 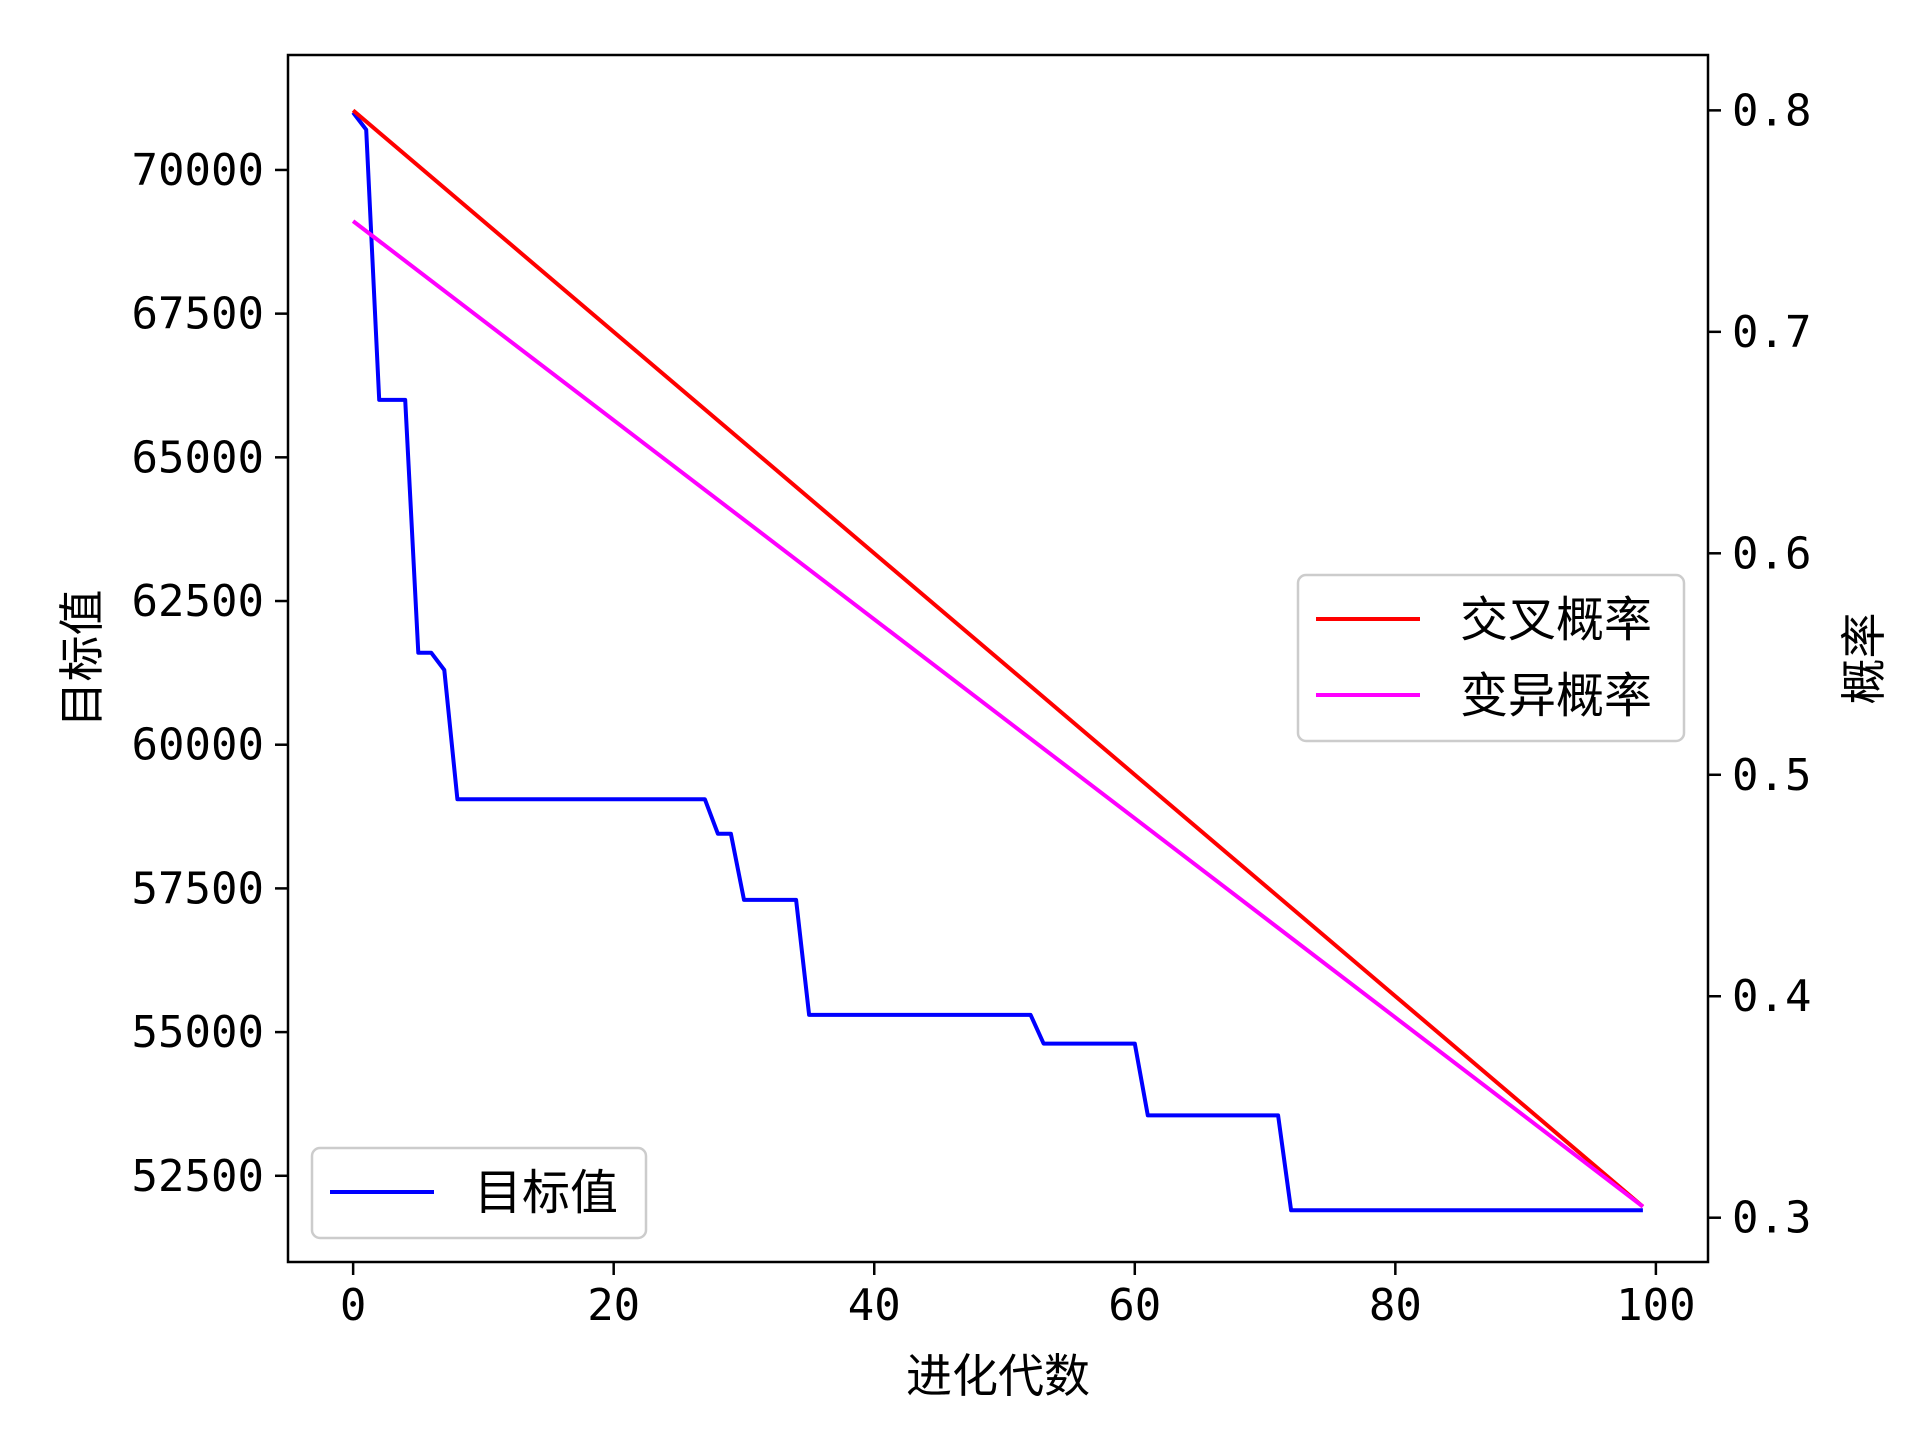 I want to click on x-tick-label: 0, so click(x=353, y=1305).